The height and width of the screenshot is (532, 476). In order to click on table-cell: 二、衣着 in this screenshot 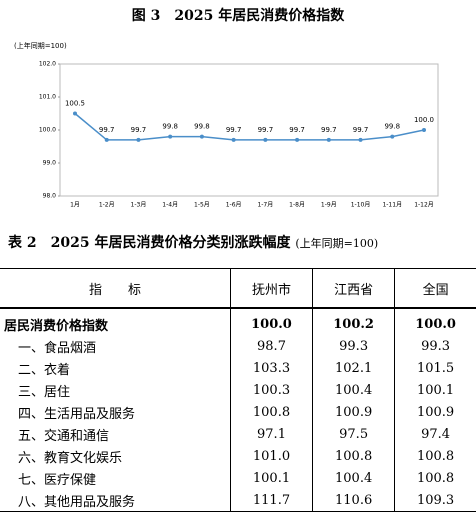, I will do `click(44, 370)`.